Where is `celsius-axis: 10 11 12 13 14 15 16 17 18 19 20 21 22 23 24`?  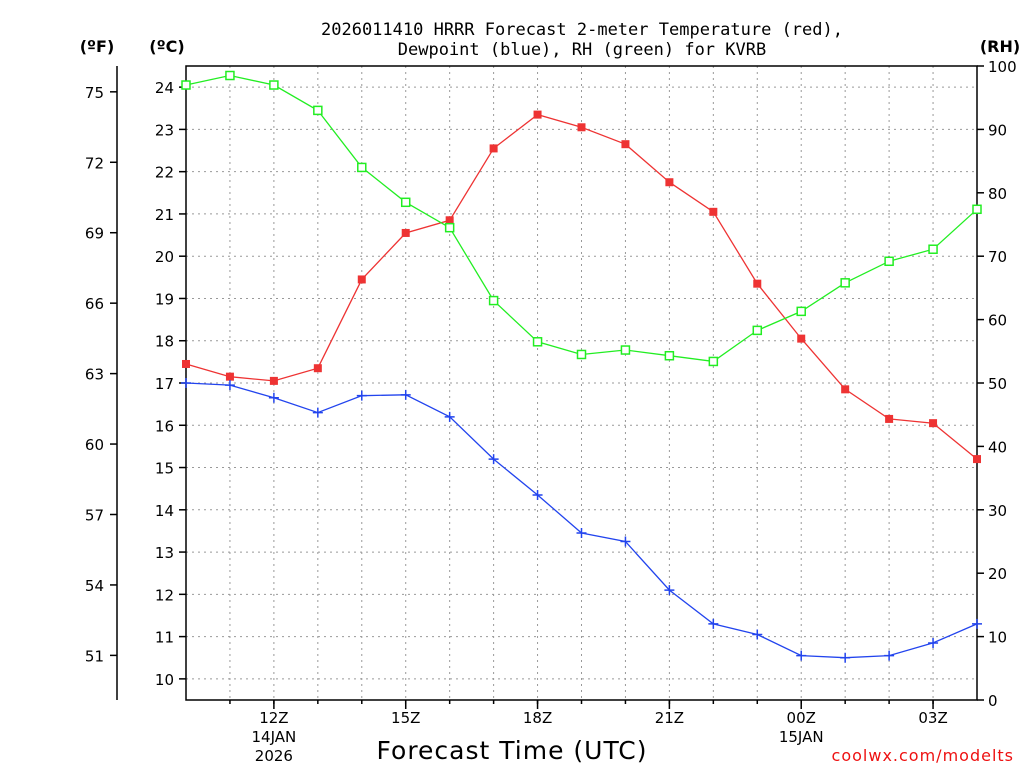
celsius-axis: 10 11 12 13 14 15 16 17 18 19 20 21 22 23 24 is located at coordinates (170, 384).